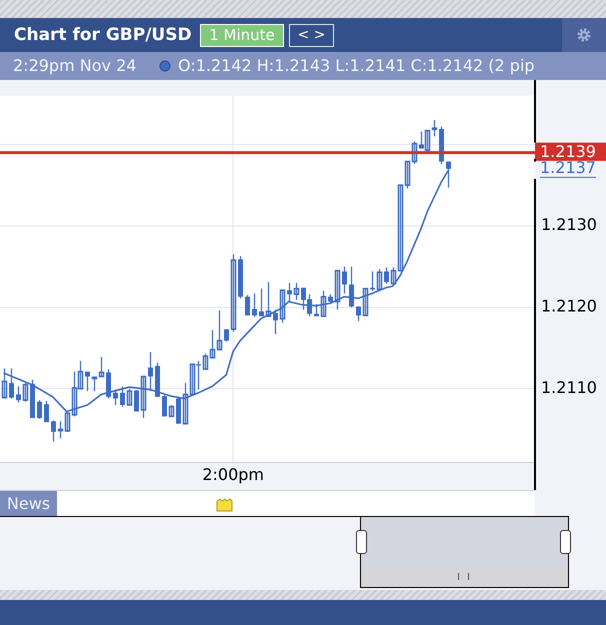 The width and height of the screenshot is (606, 625). What do you see at coordinates (74, 66) in the screenshot?
I see `chart-subtitle: 2:29pm Nov 24` at bounding box center [74, 66].